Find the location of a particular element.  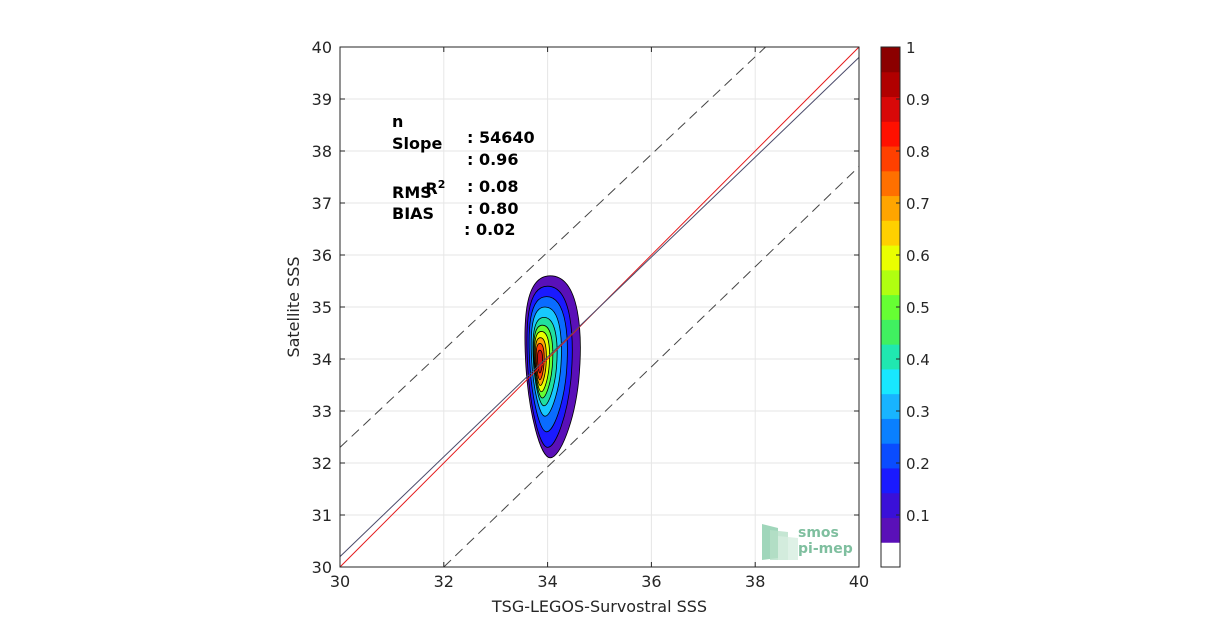

stat-r2-label: R2 is located at coordinates (418, 188).